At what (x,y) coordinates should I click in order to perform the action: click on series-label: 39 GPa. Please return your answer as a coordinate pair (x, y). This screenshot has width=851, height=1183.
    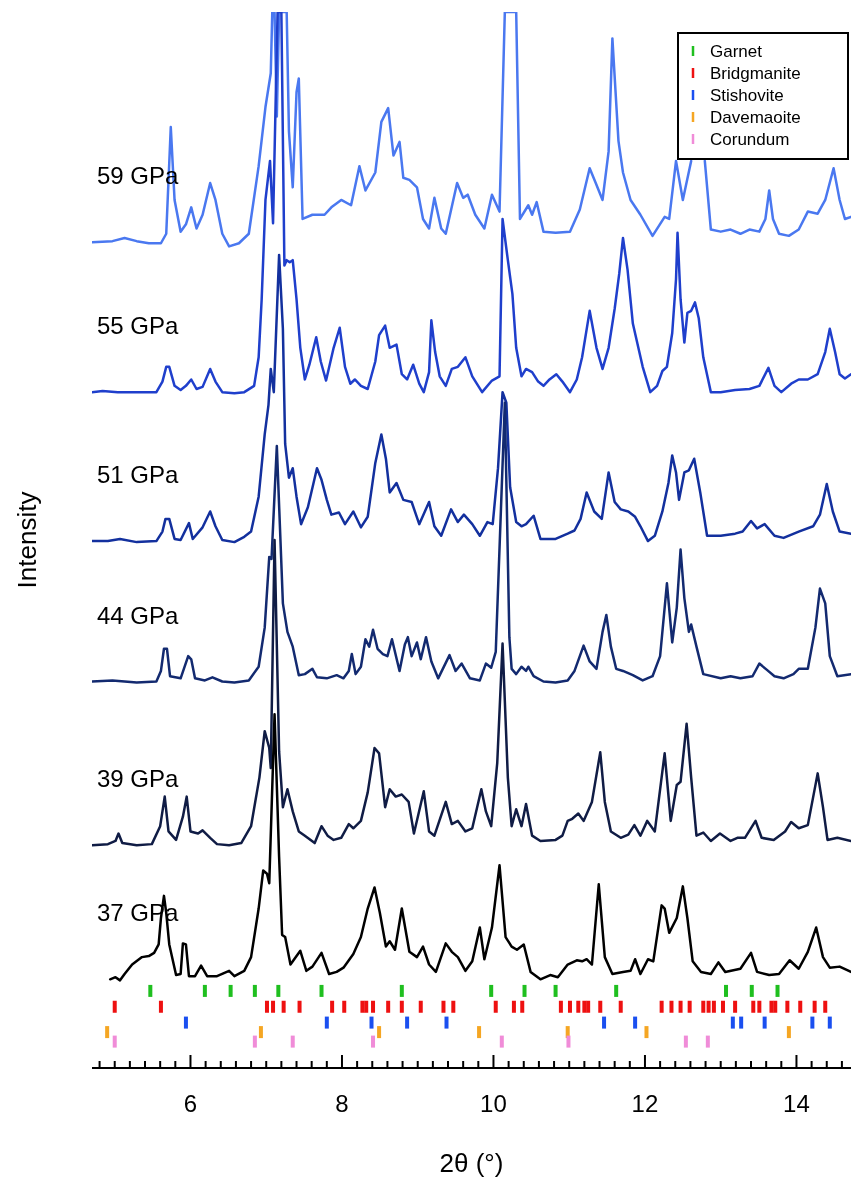
    Looking at the image, I should click on (138, 779).